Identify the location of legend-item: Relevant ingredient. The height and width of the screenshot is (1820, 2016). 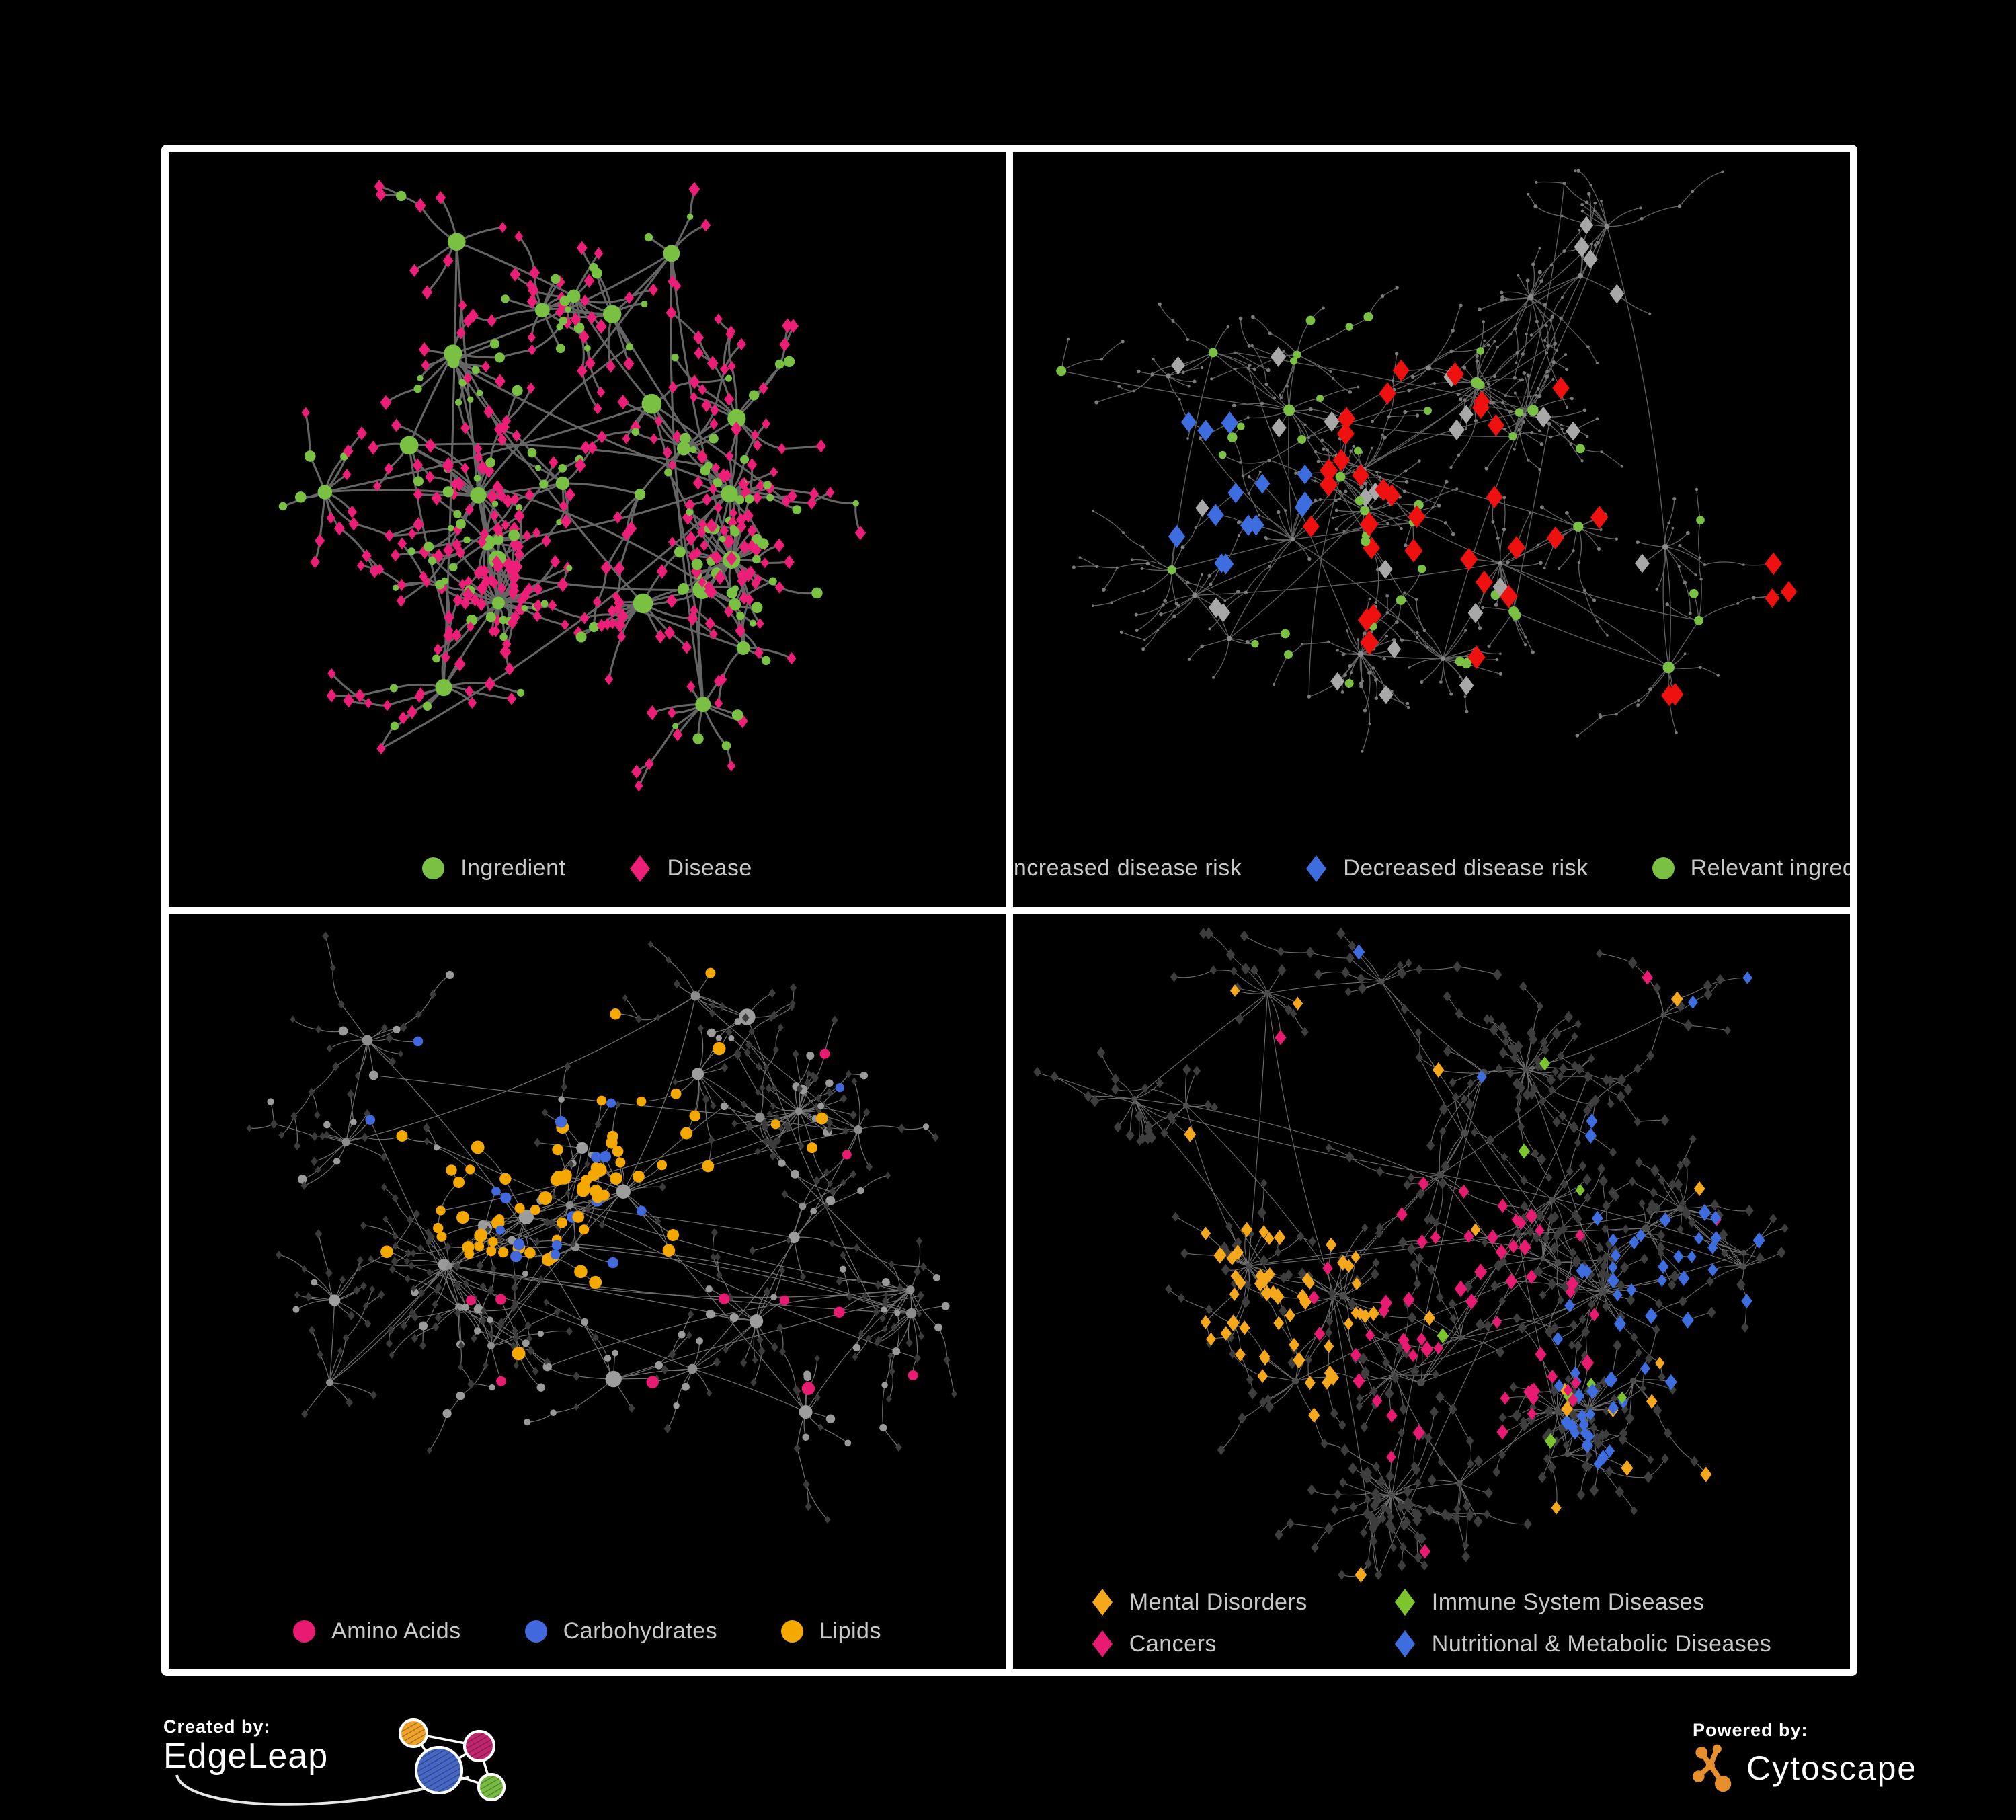
(1751, 868).